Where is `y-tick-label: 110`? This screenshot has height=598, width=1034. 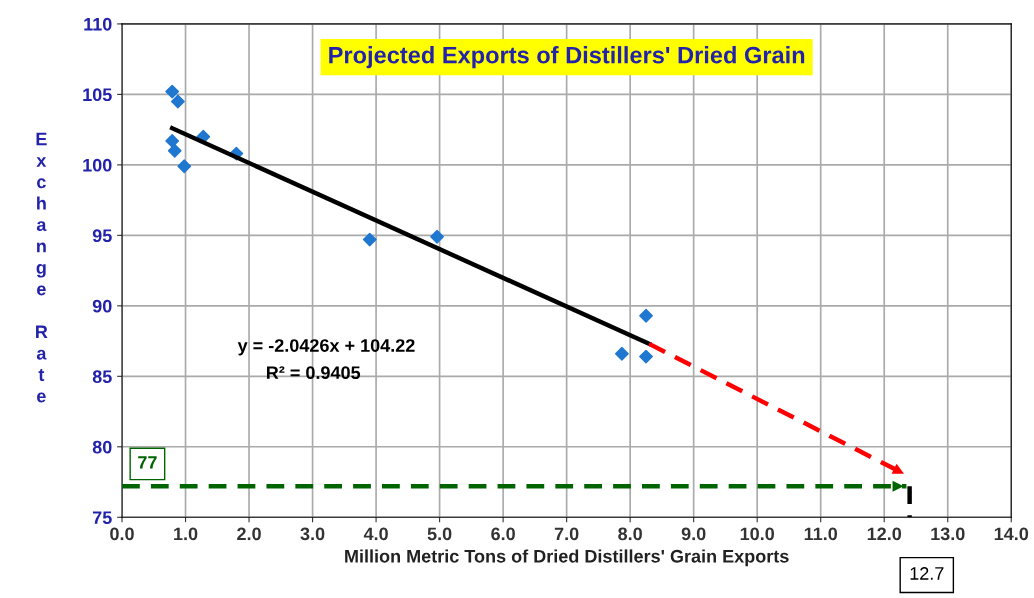
y-tick-label: 110 is located at coordinates (98, 24).